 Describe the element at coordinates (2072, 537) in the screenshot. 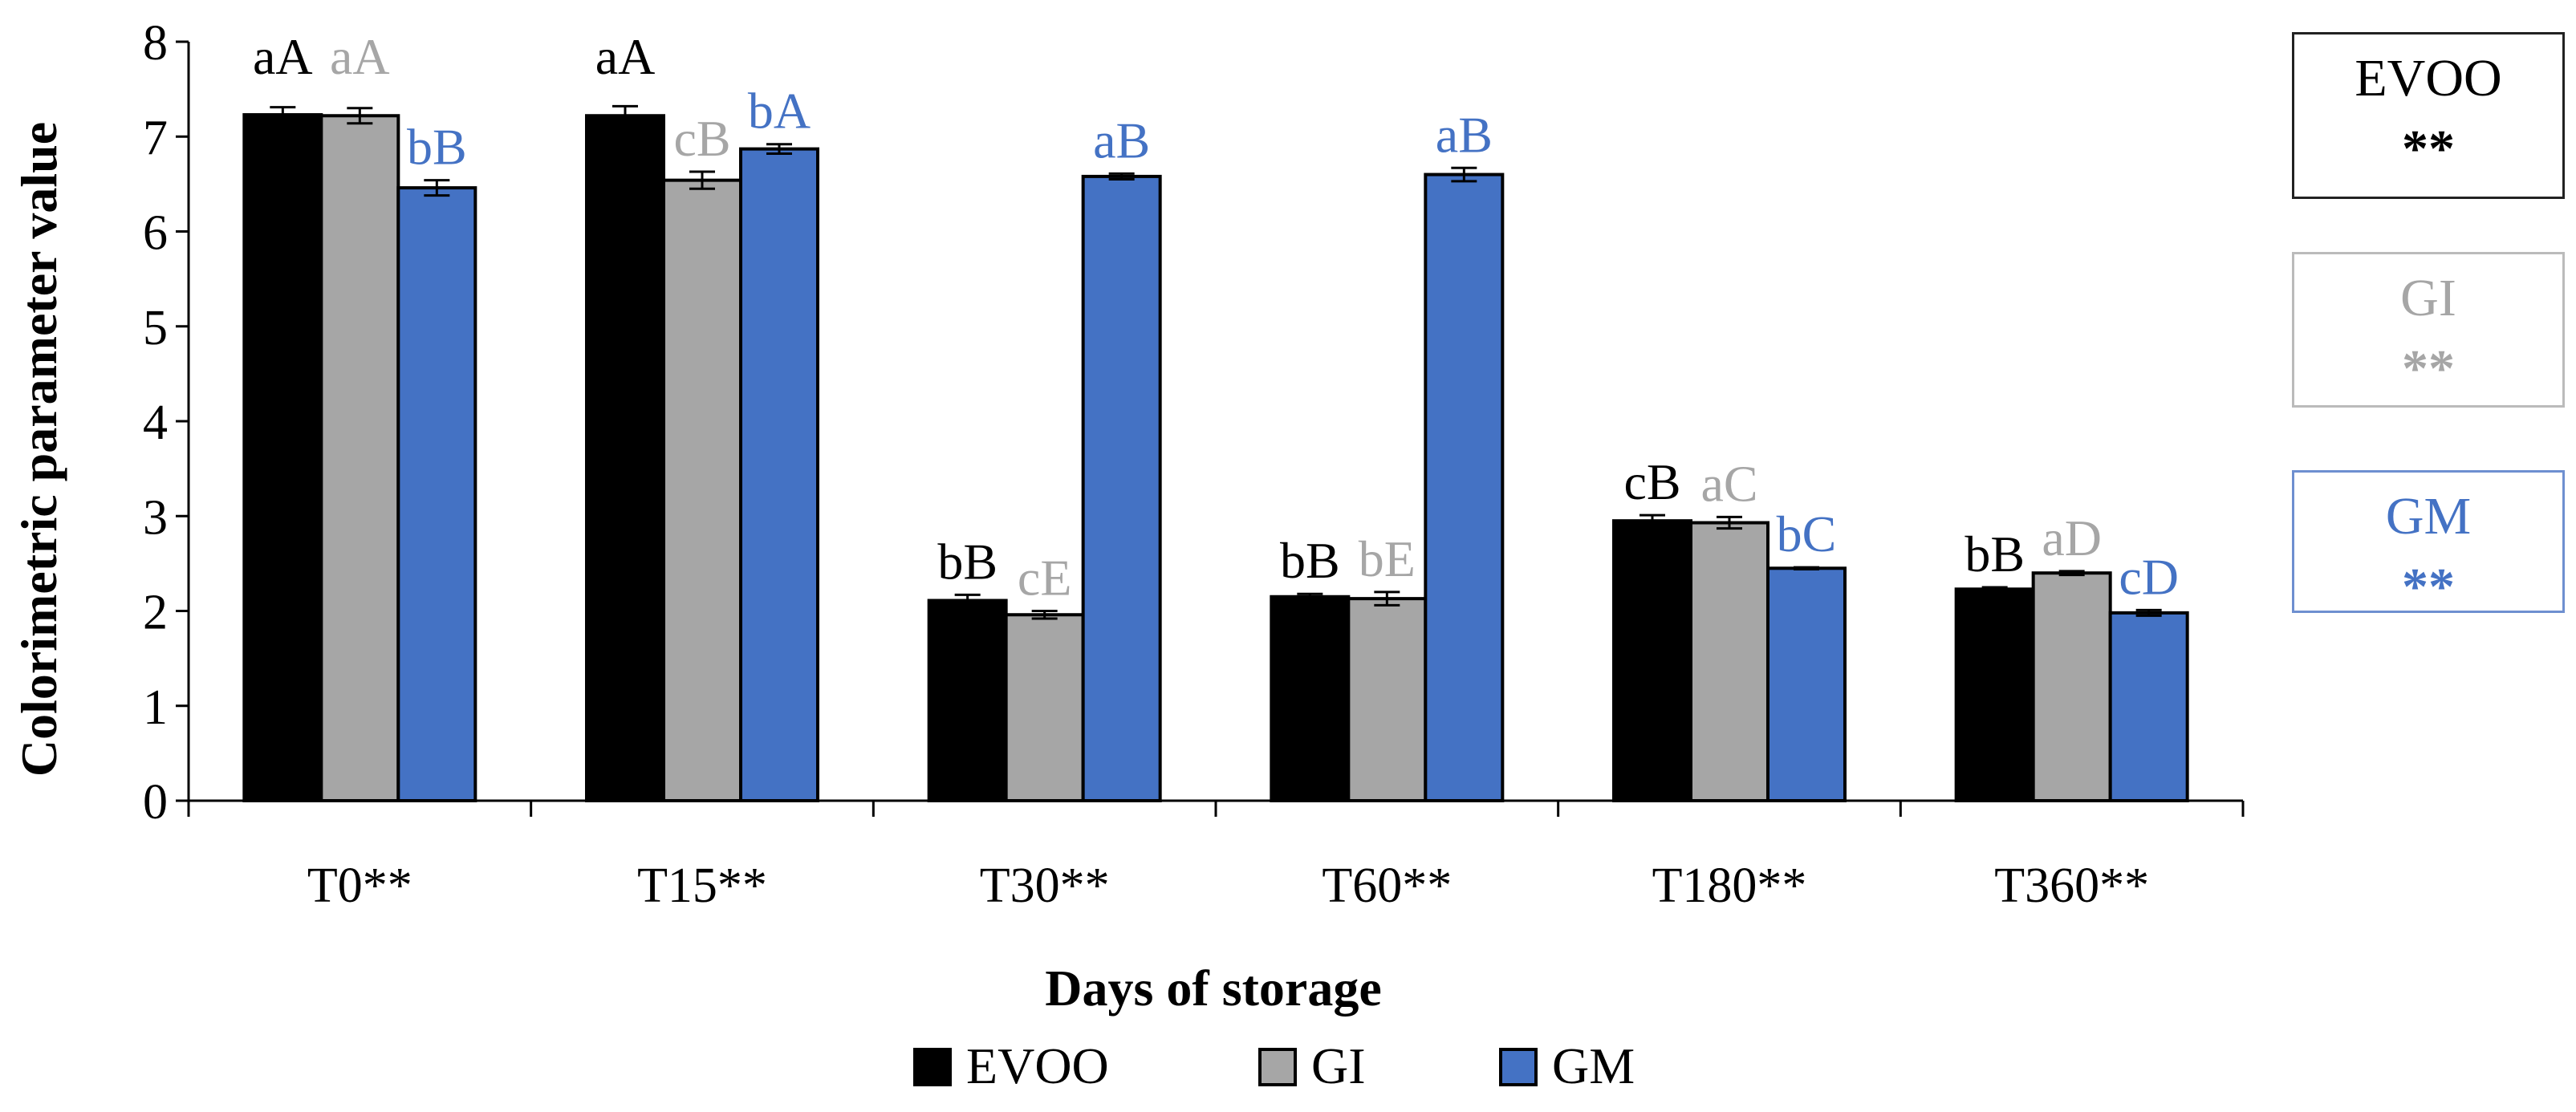

I see `data-label: aD` at that location.